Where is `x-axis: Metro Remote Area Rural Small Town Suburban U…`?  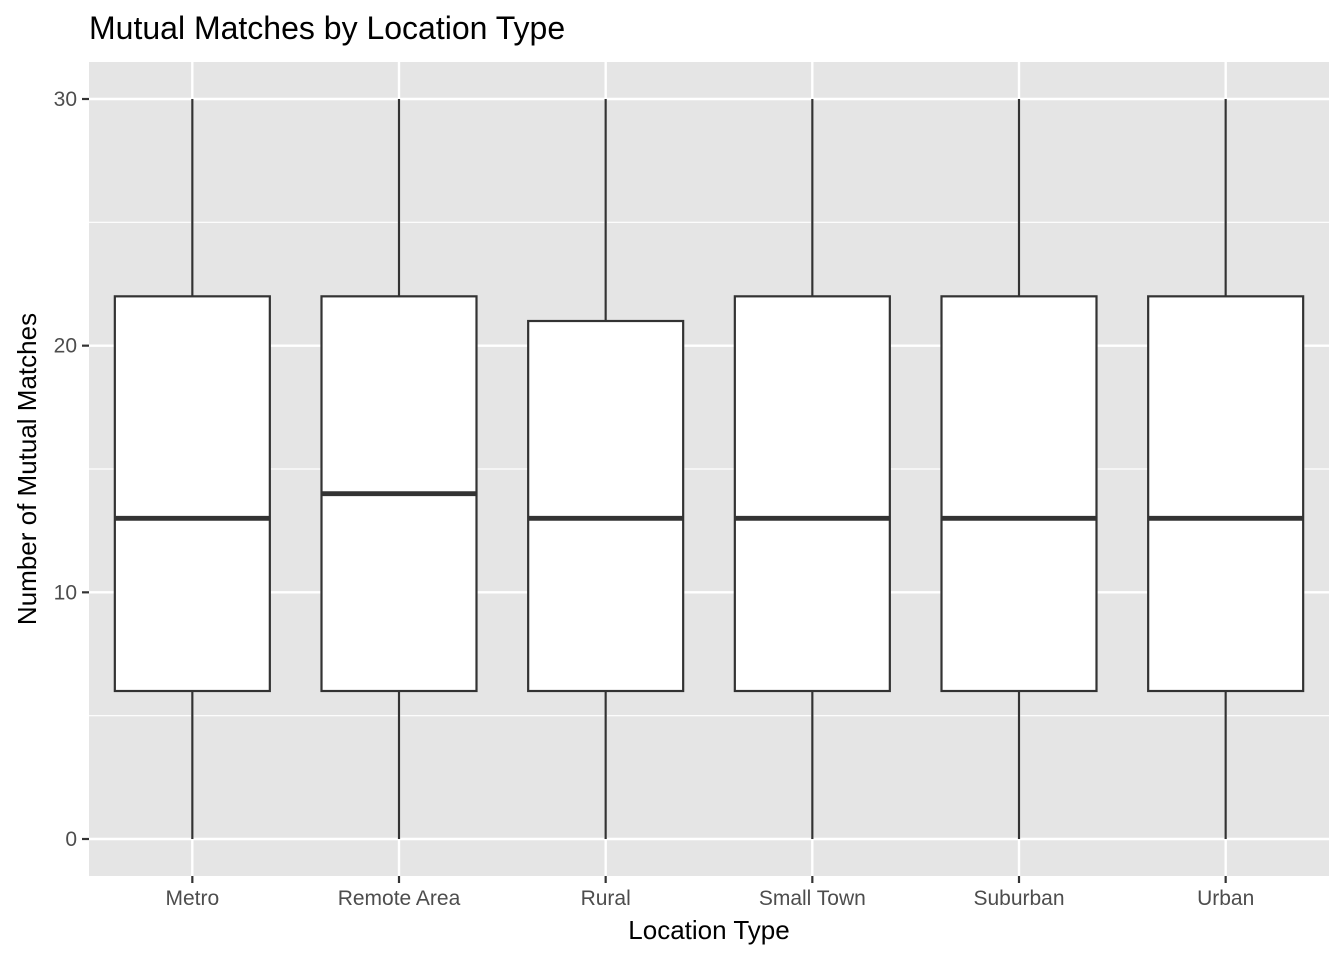 x-axis: Metro Remote Area Rural Small Town Suburban U… is located at coordinates (709, 893).